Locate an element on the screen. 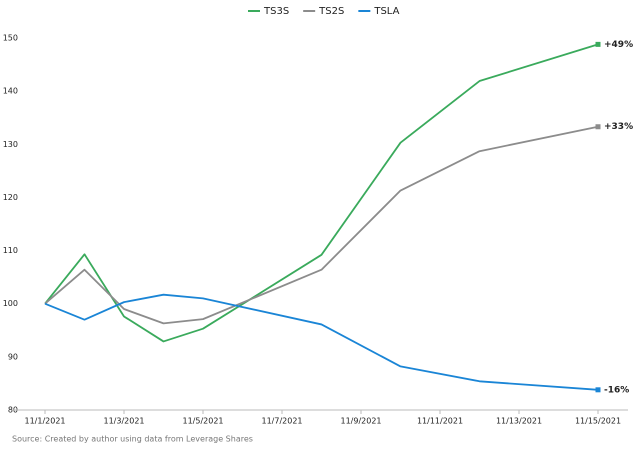 This screenshot has height=450, width=640. legend-label: TS3S is located at coordinates (276, 11).